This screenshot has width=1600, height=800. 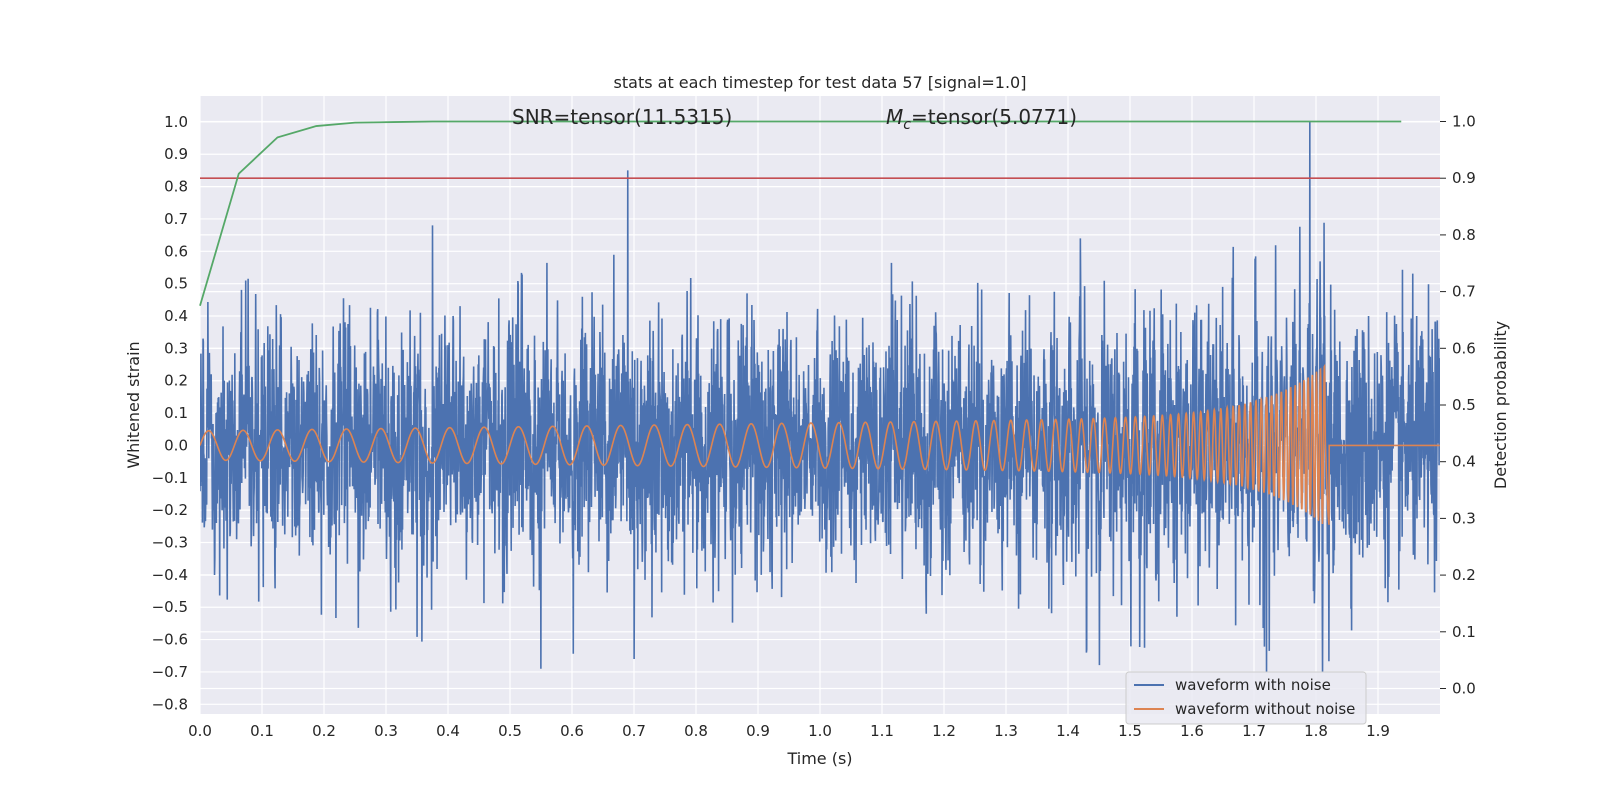 I want to click on y2-tick-label: 0.8, so click(x=1464, y=235).